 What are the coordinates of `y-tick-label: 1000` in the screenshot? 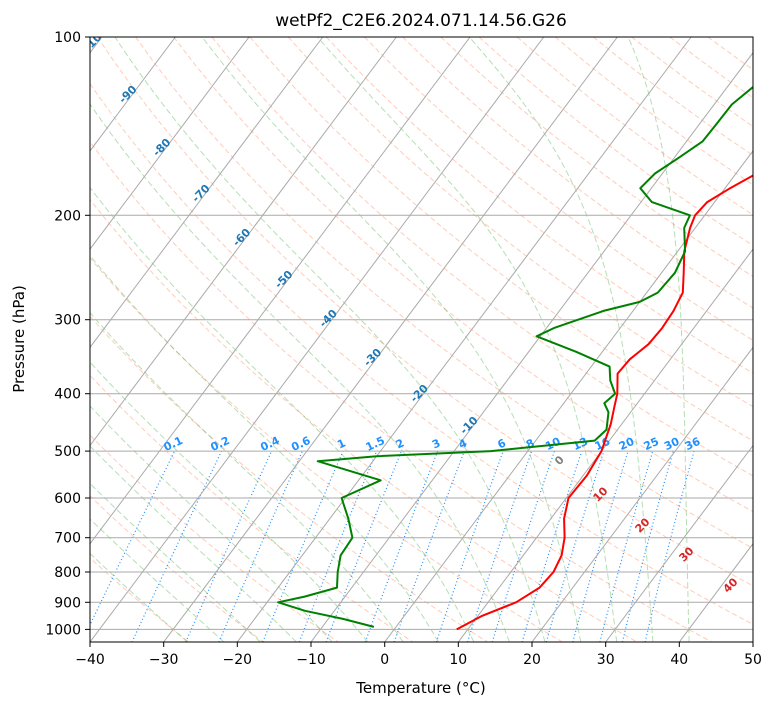 It's located at (63, 630).